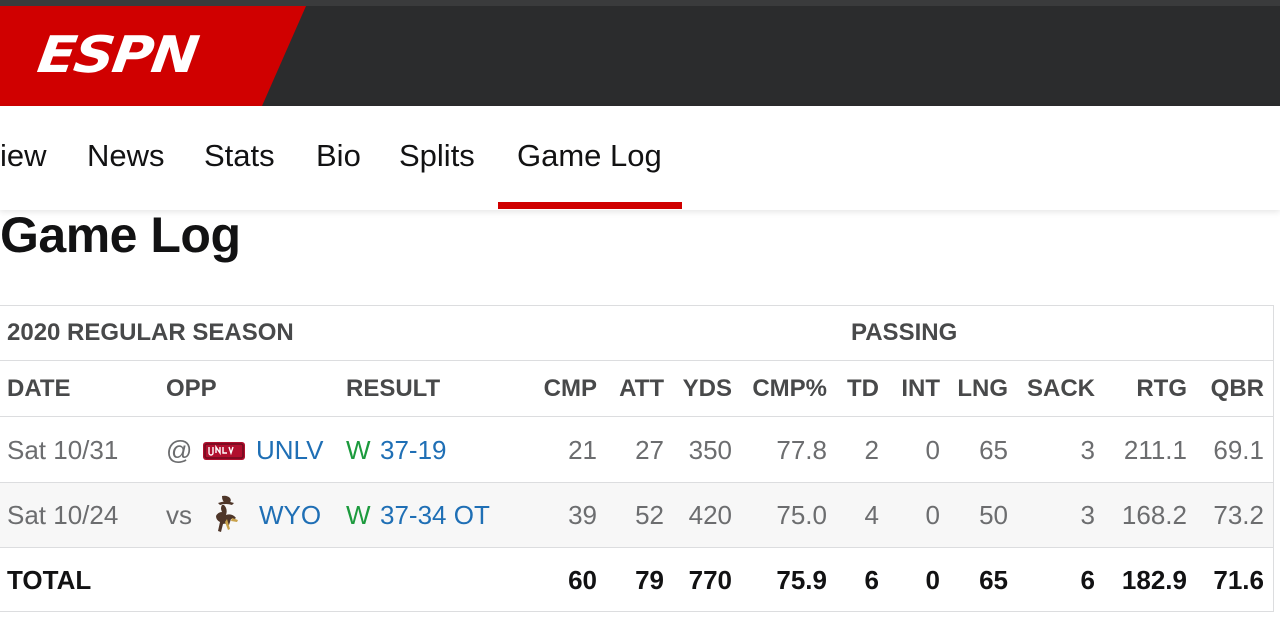 This screenshot has width=1280, height=643. Describe the element at coordinates (1238, 580) in the screenshot. I see `total-qbr: 71.6` at that location.